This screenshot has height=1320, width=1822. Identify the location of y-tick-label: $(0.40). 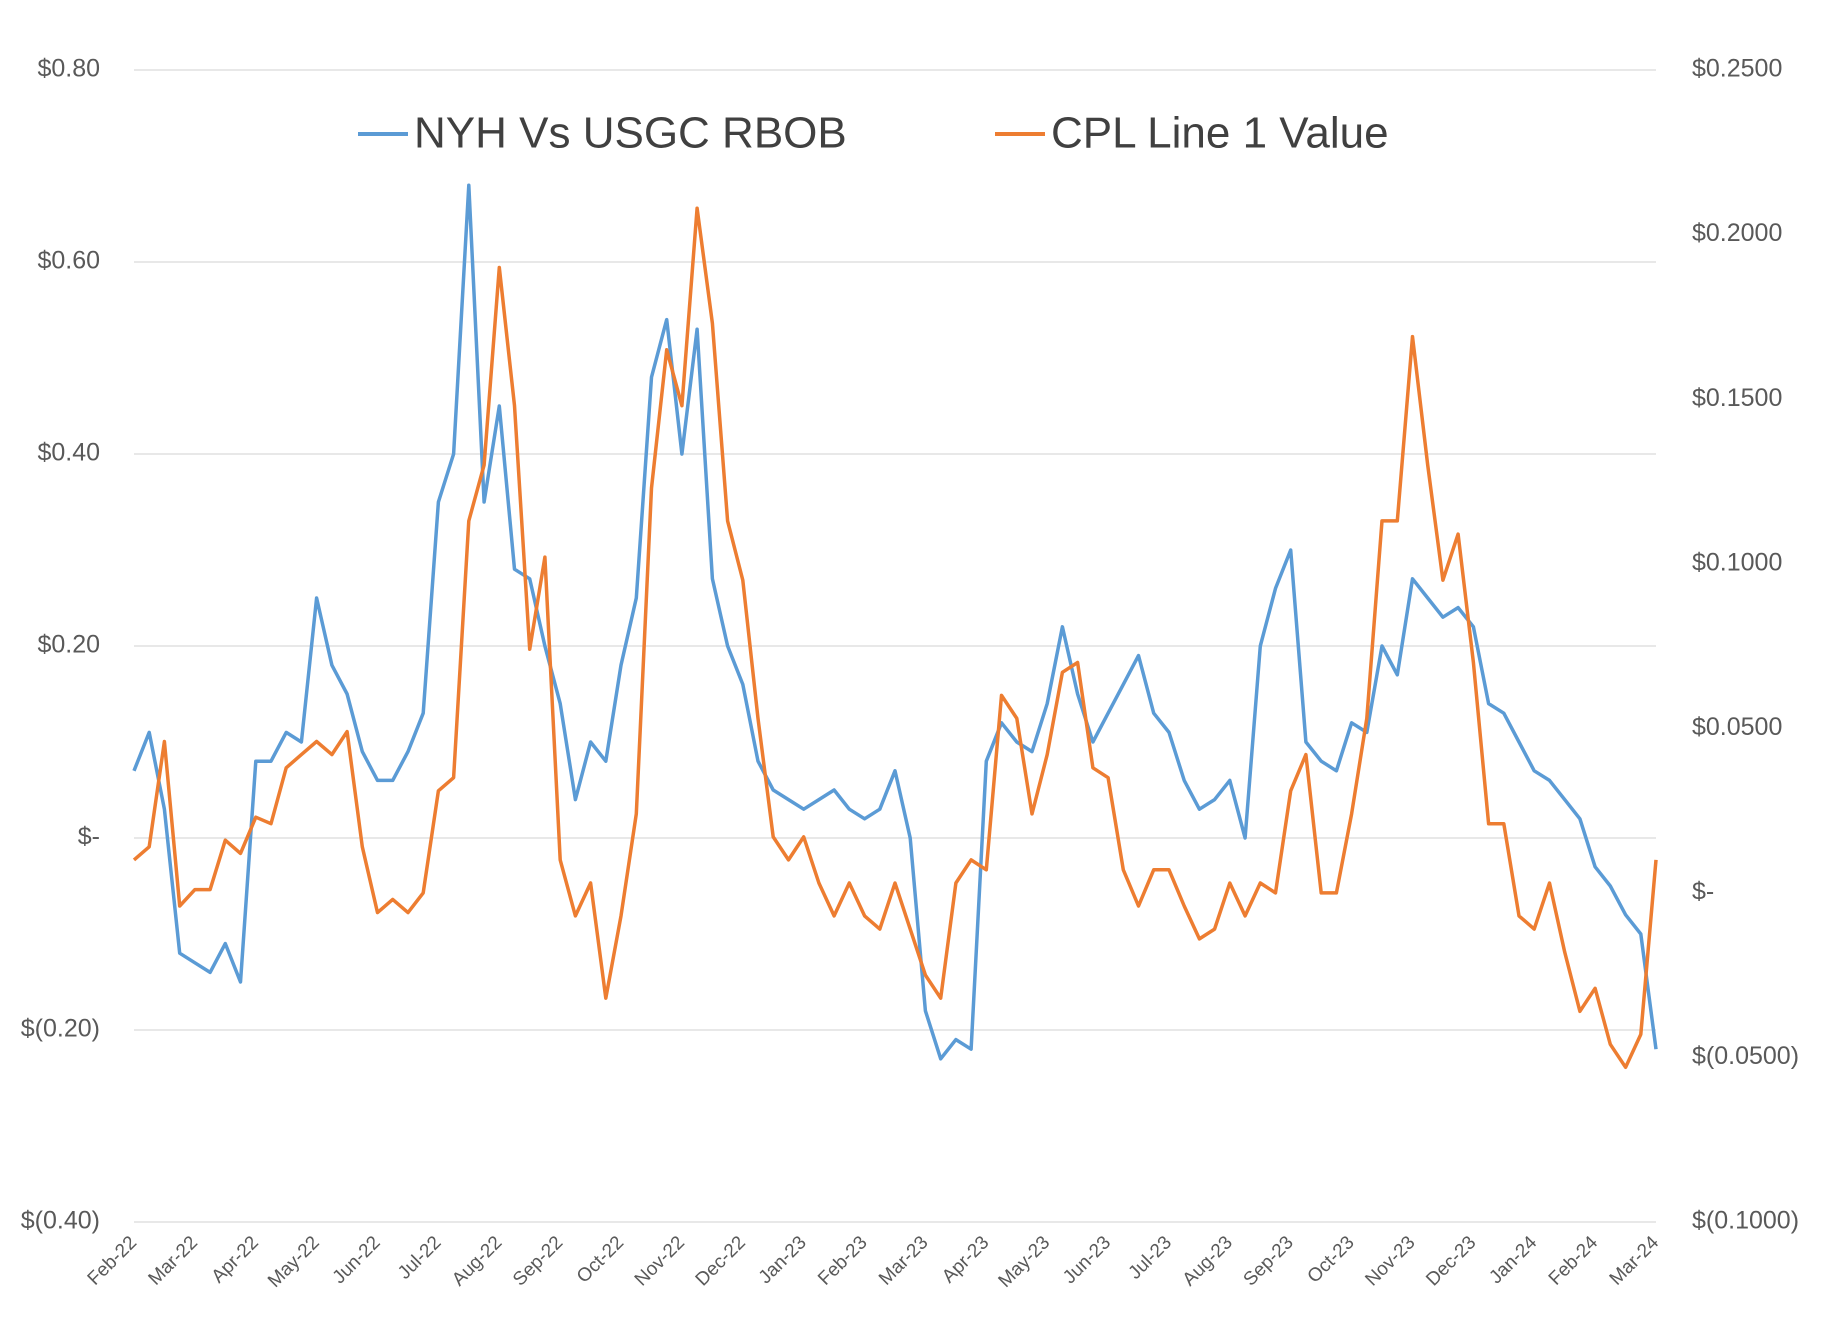
(60, 1221).